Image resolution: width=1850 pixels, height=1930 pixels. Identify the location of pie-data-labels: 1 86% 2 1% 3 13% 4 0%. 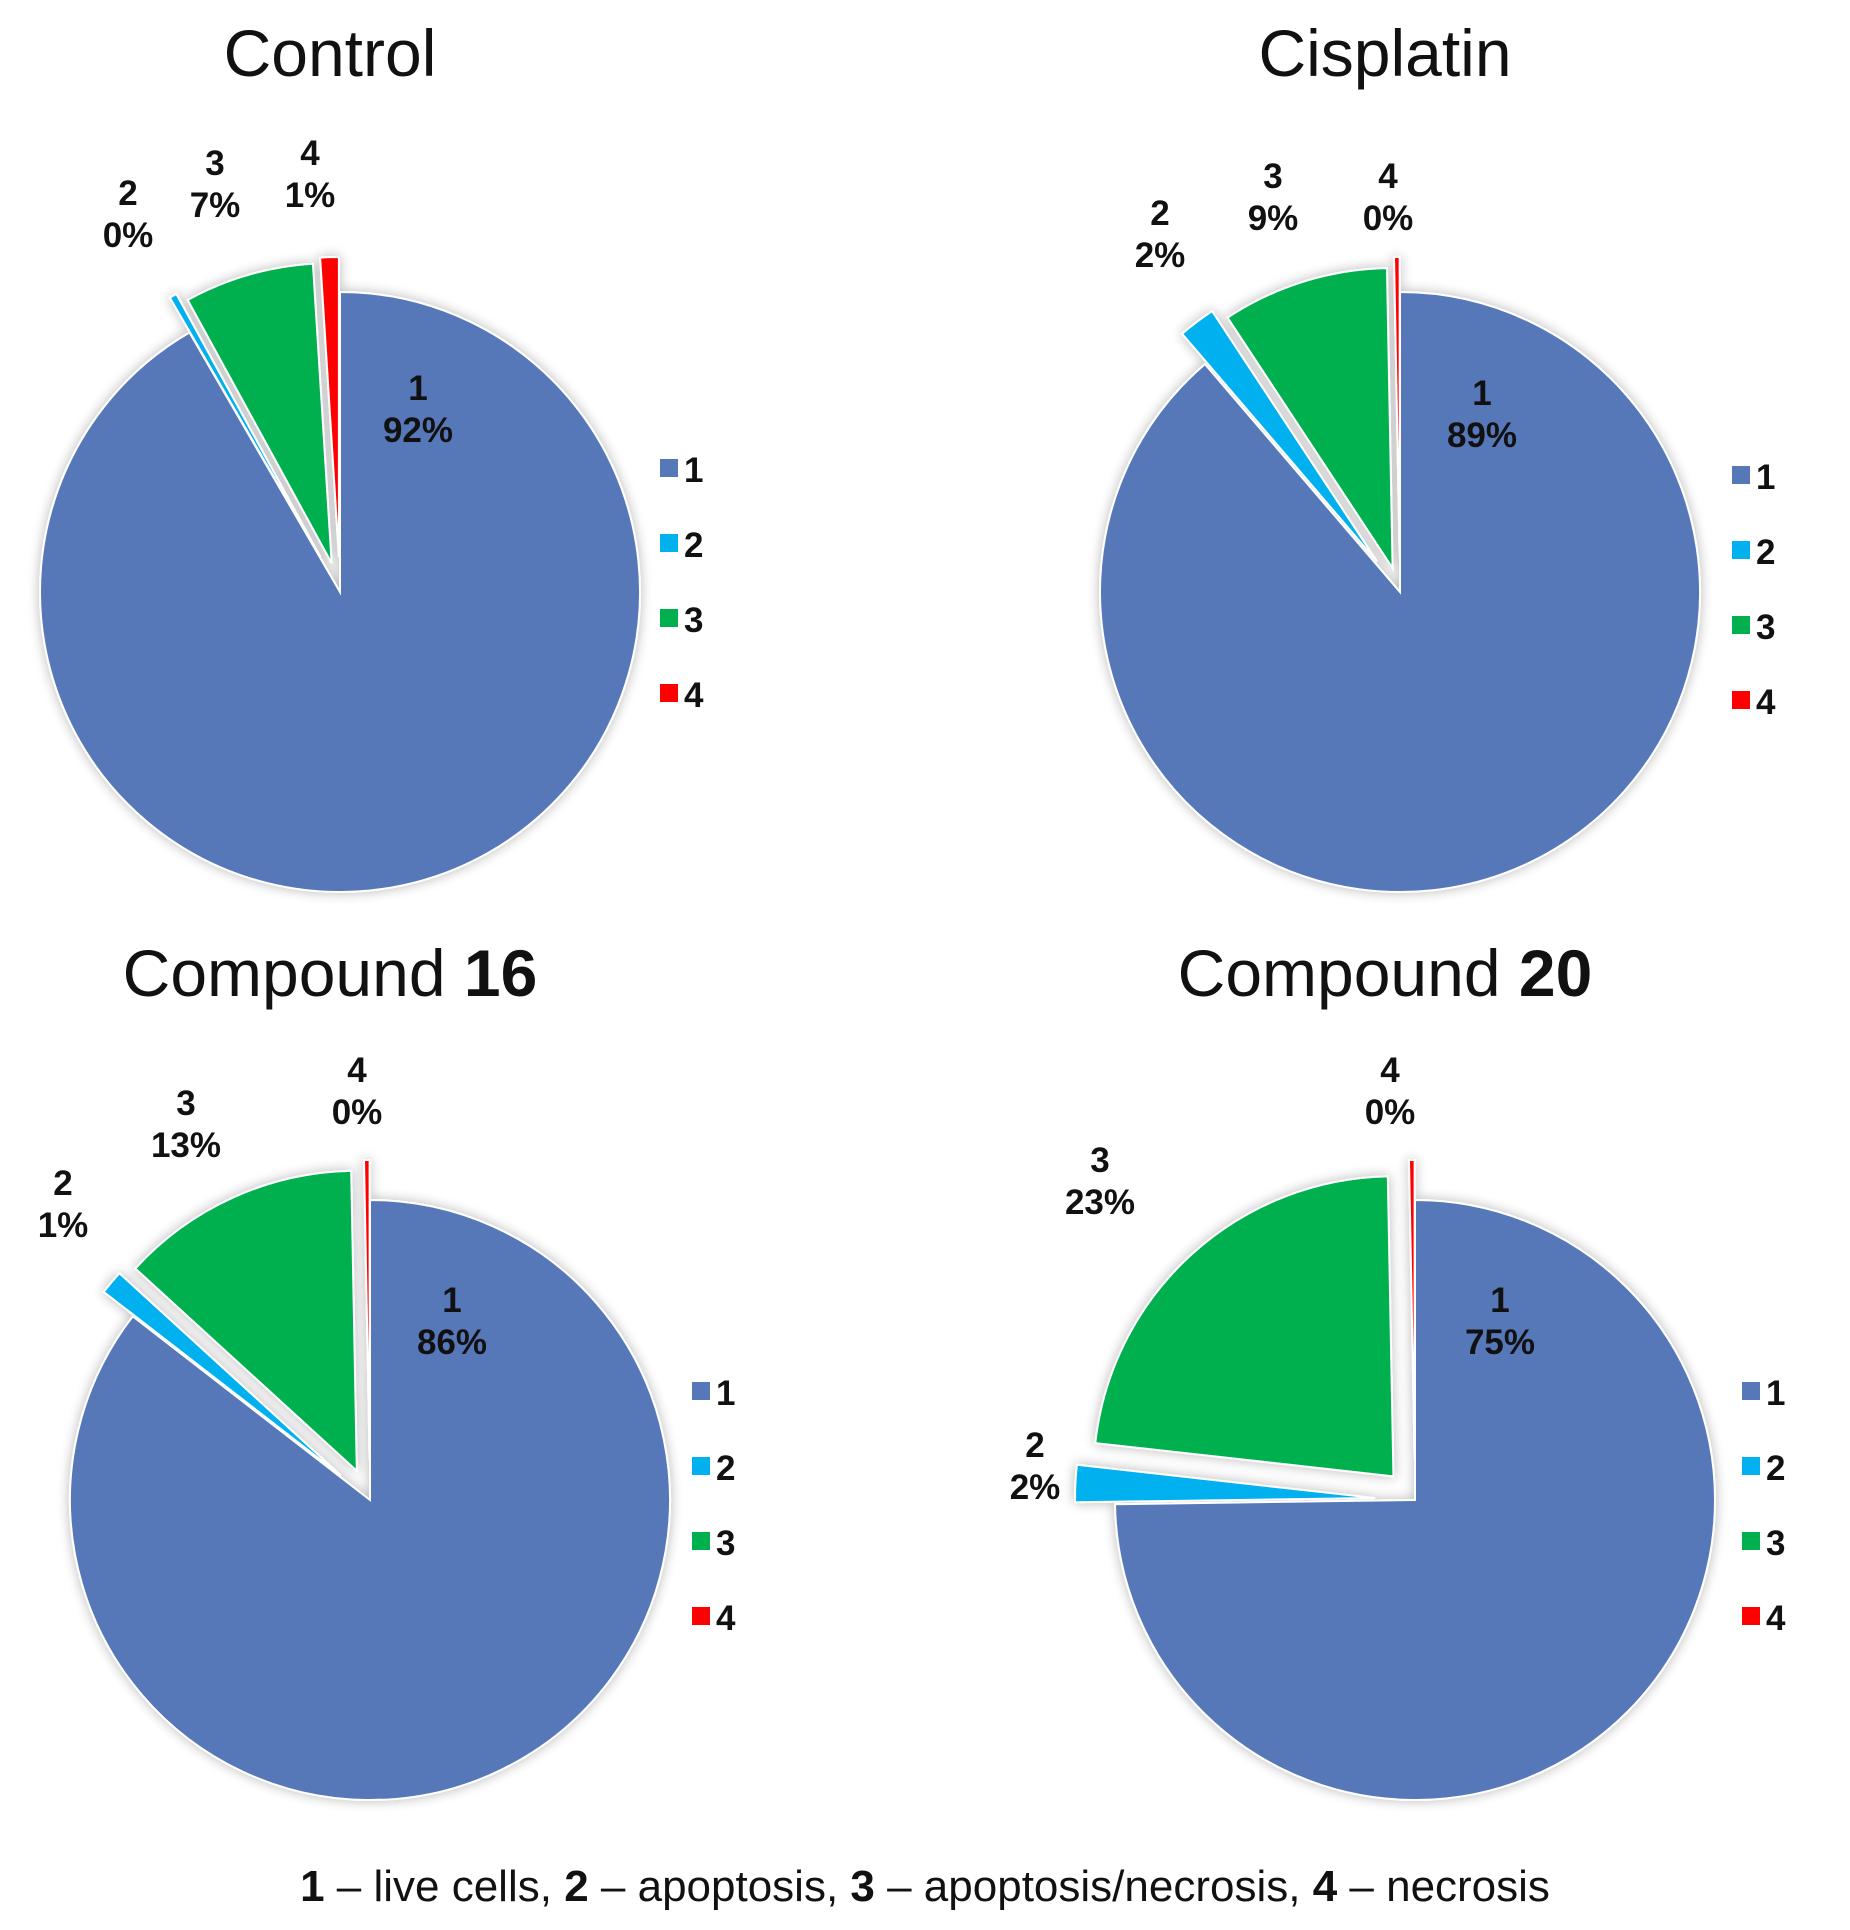
(262, 1206).